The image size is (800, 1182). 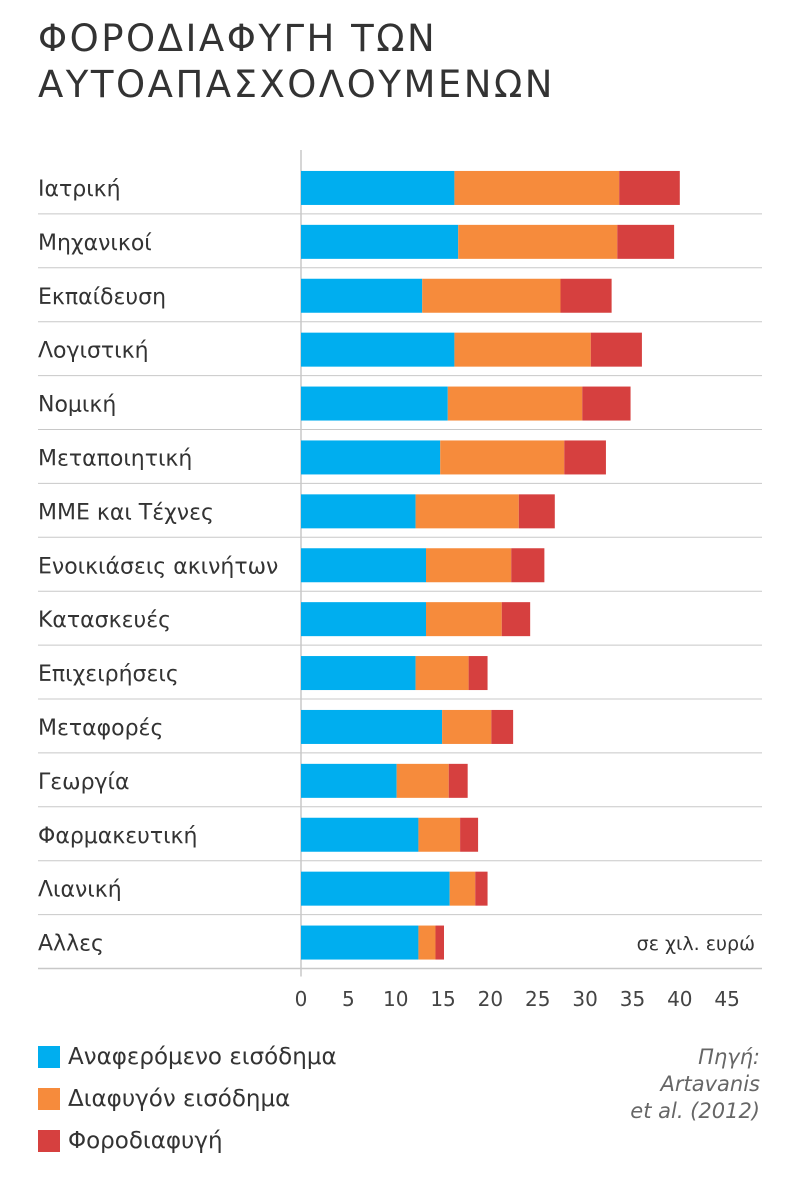 I want to click on legend-item-tax-evasion: Φοροδιαφυγή, so click(x=187, y=1141).